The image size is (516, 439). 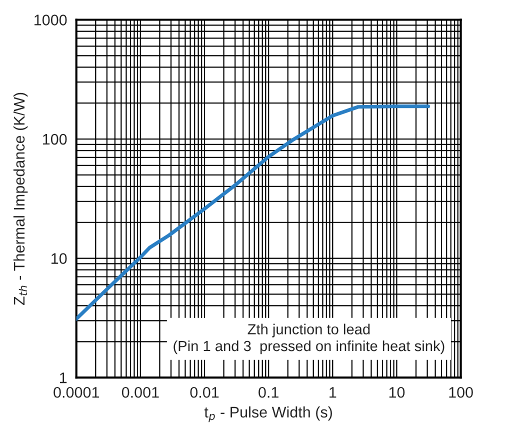 I want to click on x-tick-label: 0.1, so click(x=268, y=392).